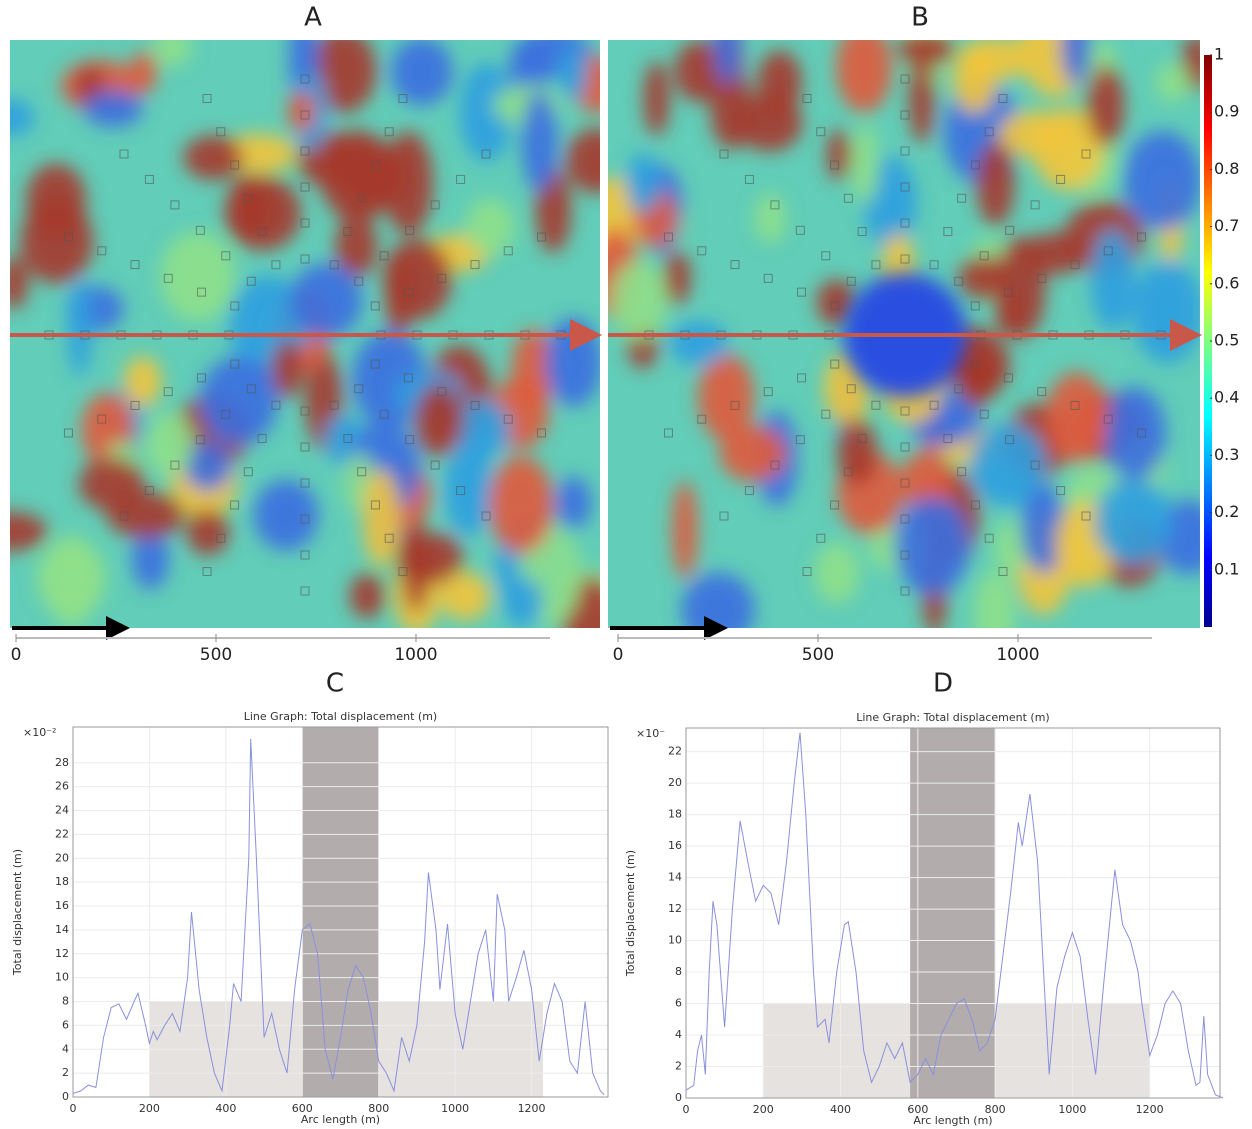 This screenshot has width=1252, height=1129. I want to click on x-tick-label: 800, so click(378, 1108).